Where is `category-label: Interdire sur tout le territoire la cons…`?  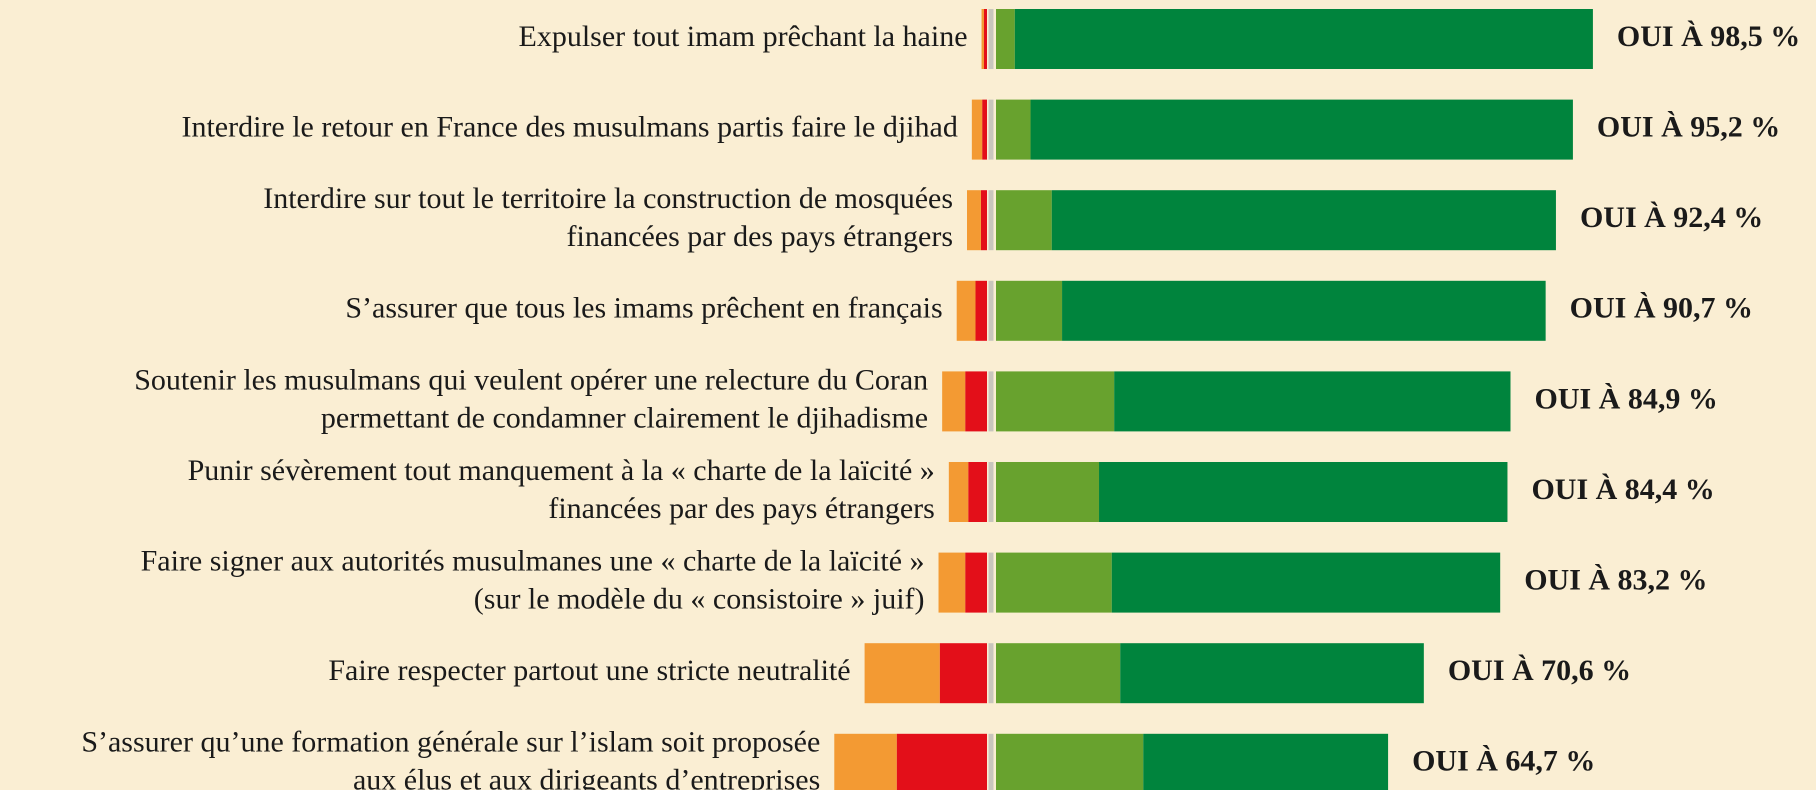 category-label: Interdire sur tout le territoire la cons… is located at coordinates (608, 198).